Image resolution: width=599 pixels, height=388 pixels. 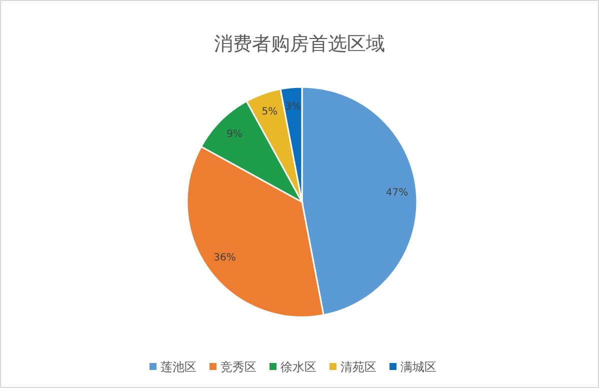 What do you see at coordinates (298, 367) in the screenshot?
I see `legend-label: 徐水区` at bounding box center [298, 367].